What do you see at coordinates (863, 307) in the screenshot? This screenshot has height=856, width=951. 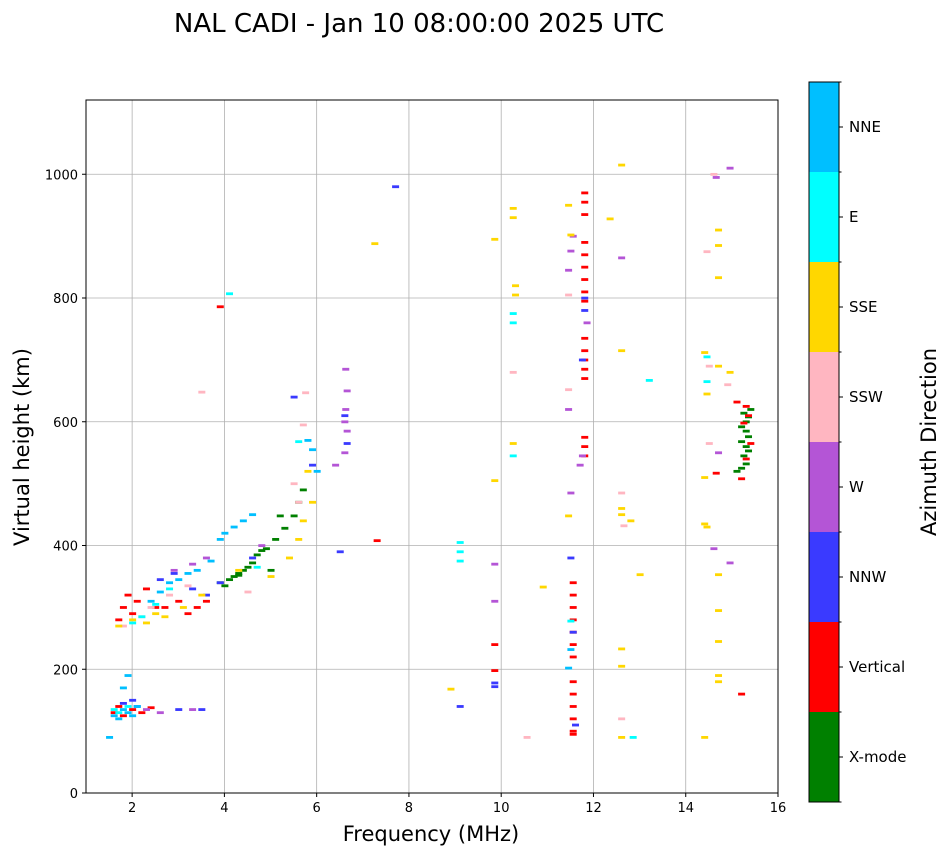 I see `colorbar-label: SSE` at bounding box center [863, 307].